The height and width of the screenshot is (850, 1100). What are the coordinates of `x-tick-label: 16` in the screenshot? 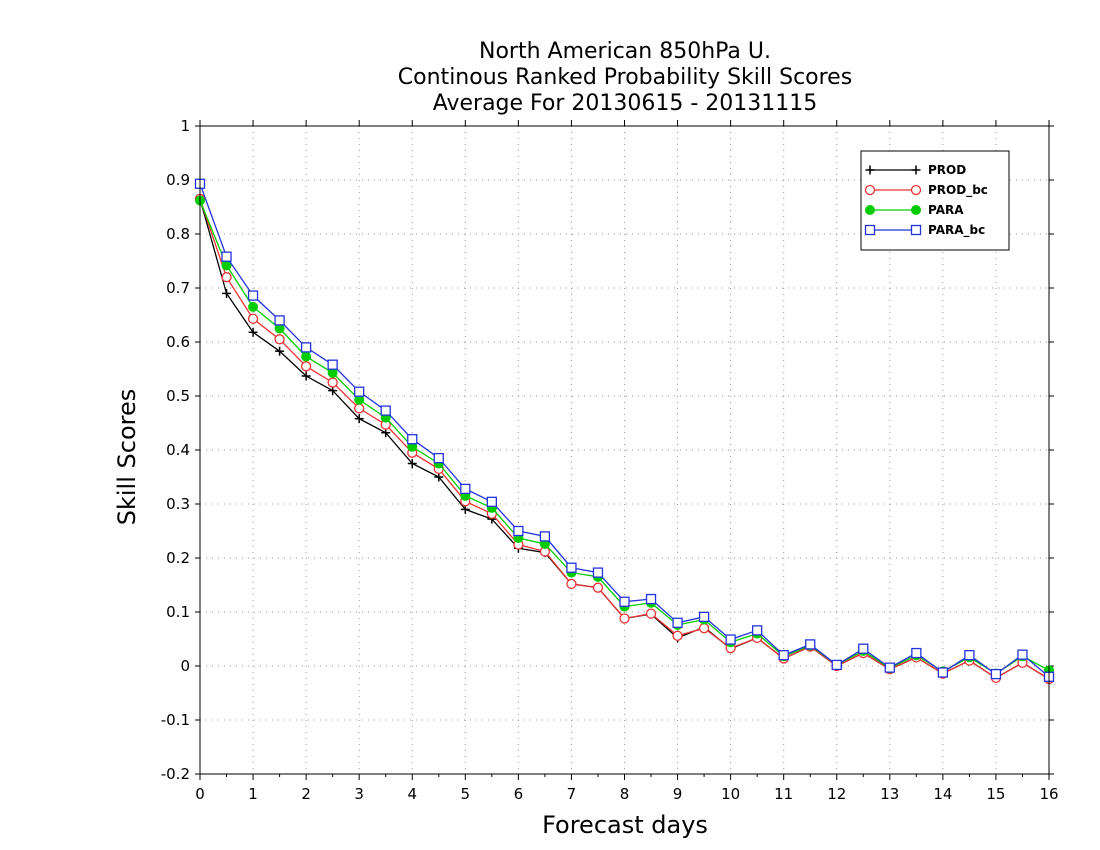 It's located at (1048, 794).